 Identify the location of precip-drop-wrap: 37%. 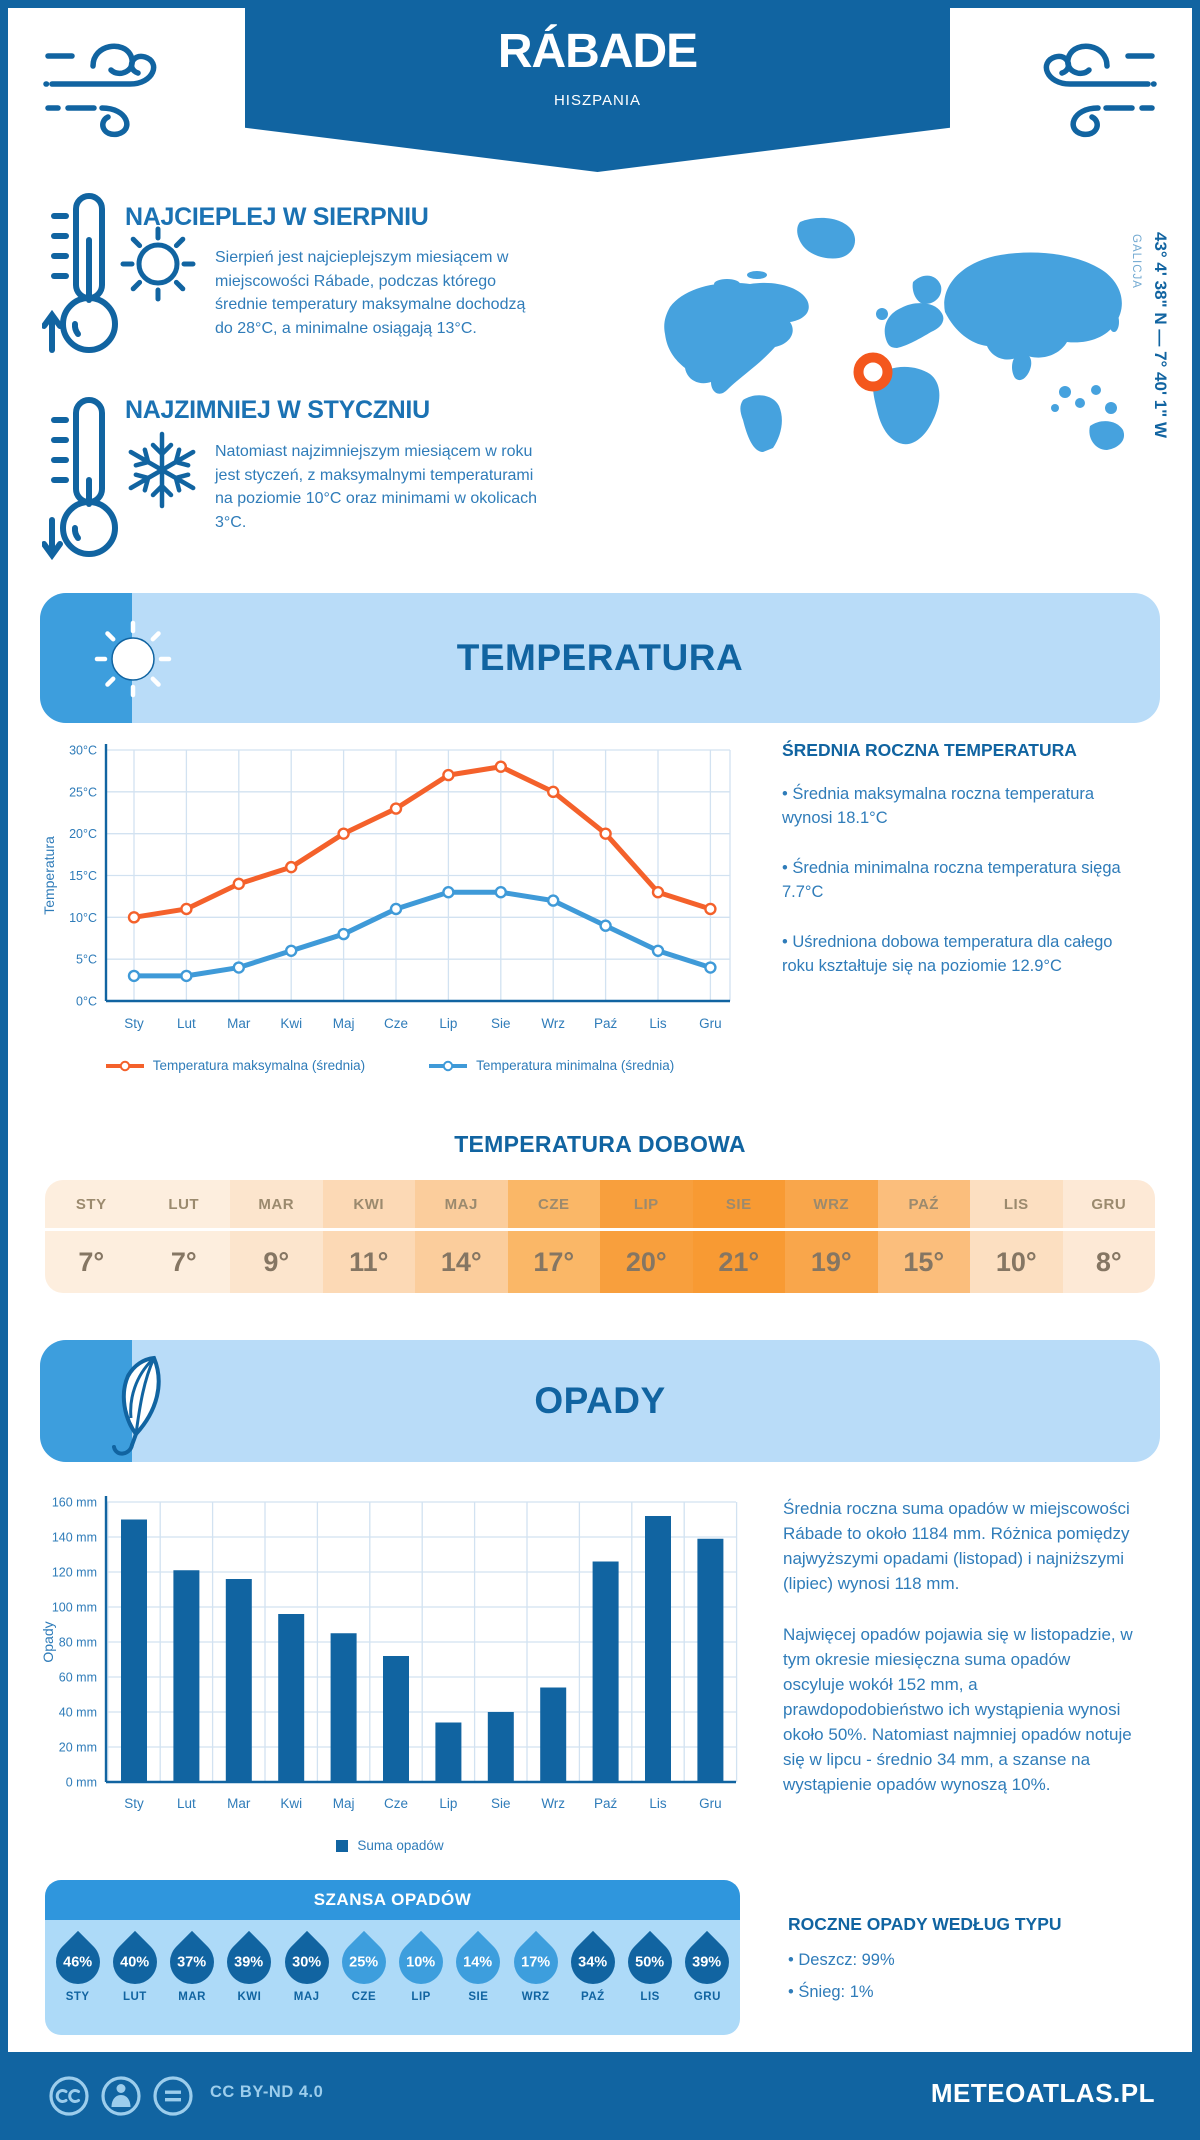
(192, 1957).